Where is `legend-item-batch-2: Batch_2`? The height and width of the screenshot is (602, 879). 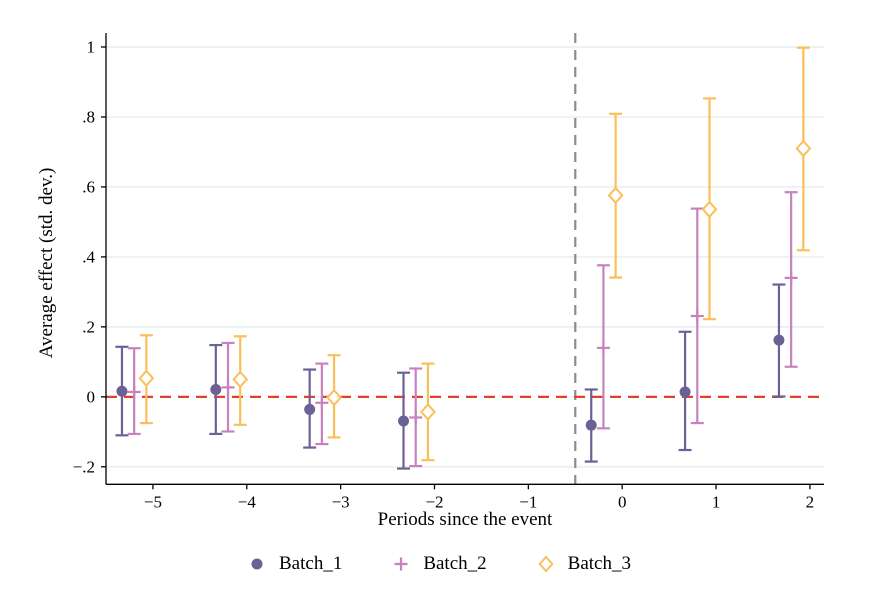
legend-item-batch-2: Batch_2 is located at coordinates (439, 564).